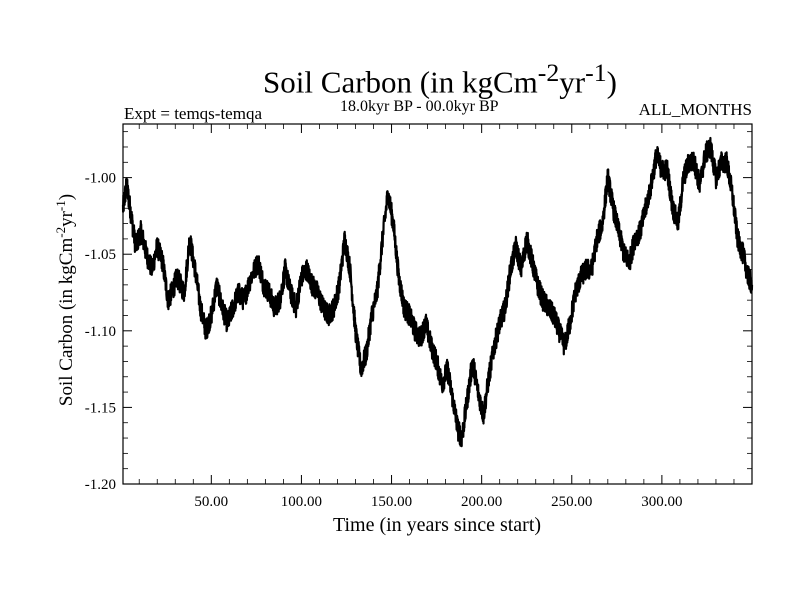 The image size is (800, 600). Describe the element at coordinates (211, 502) in the screenshot. I see `x-tick-label: 50.00` at that location.